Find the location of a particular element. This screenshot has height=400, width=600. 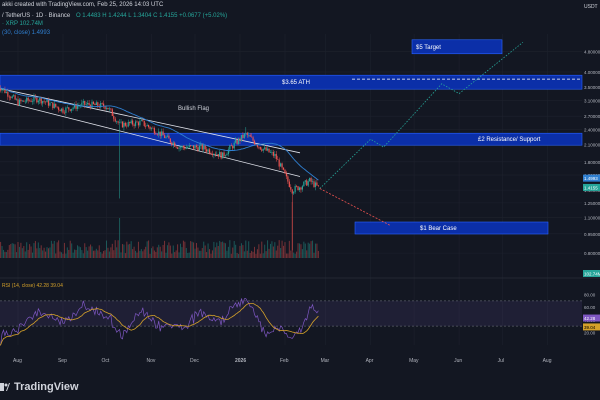

target-level-label: $5 Target is located at coordinates (428, 48).